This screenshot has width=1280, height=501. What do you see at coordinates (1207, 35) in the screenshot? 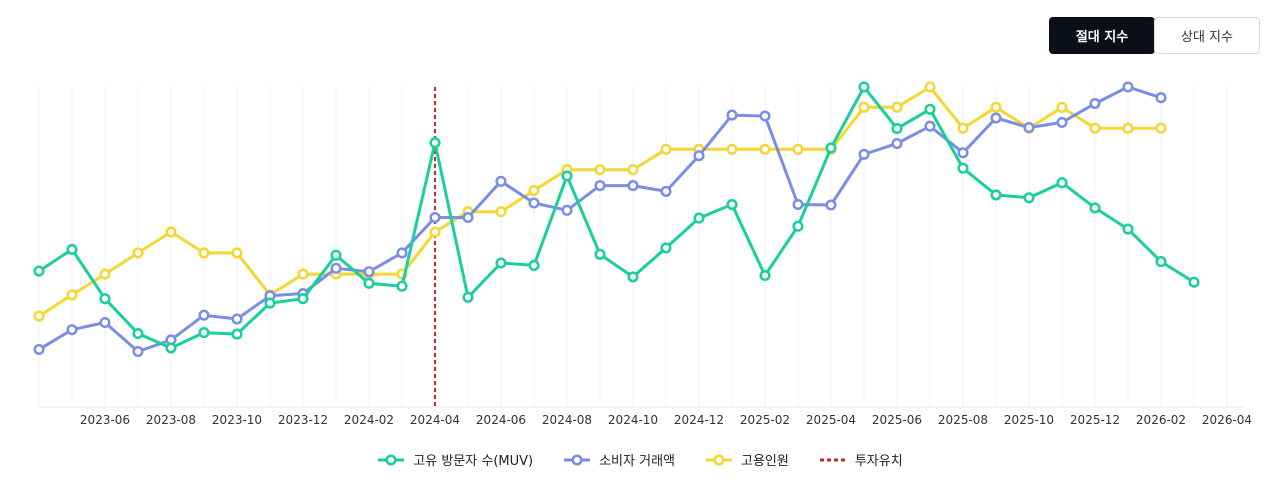
I see `relative-index-button: 상대 지수` at bounding box center [1207, 35].